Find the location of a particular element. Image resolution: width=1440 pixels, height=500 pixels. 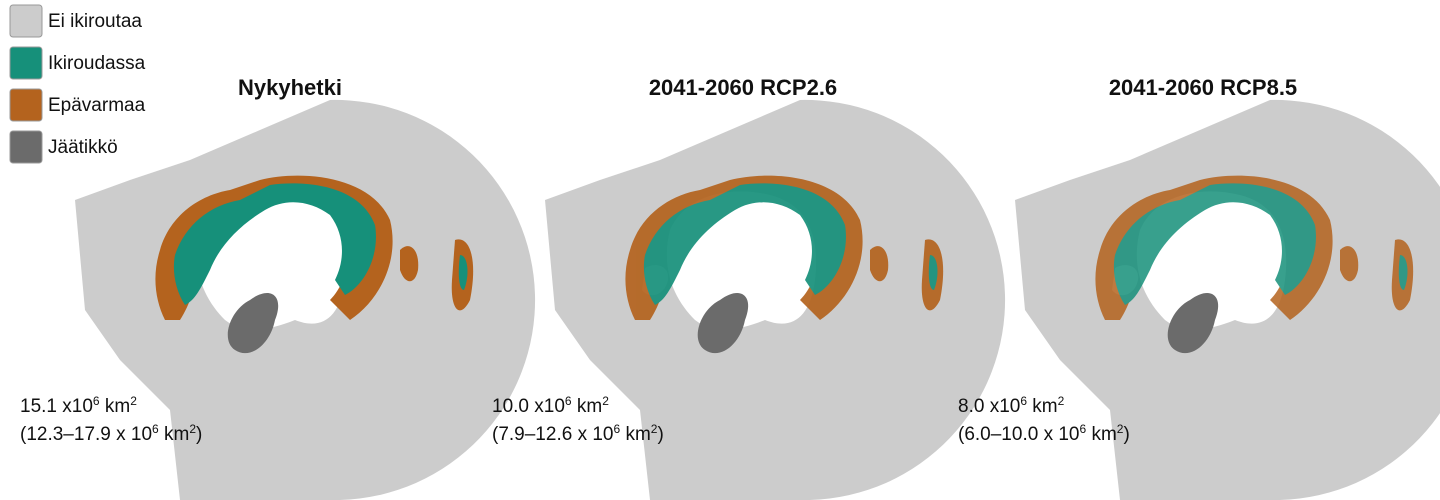

area-text: 10.0 x106 km2 is located at coordinates (550, 405).